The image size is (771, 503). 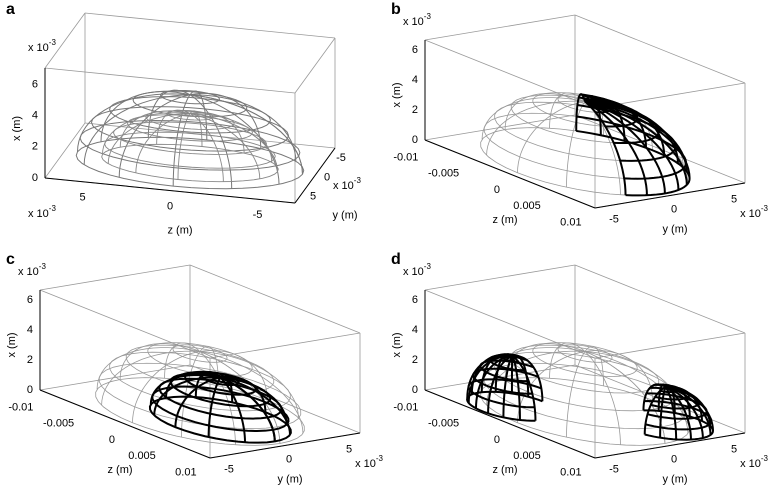 What do you see at coordinates (396, 259) in the screenshot?
I see `panel-label: d` at bounding box center [396, 259].